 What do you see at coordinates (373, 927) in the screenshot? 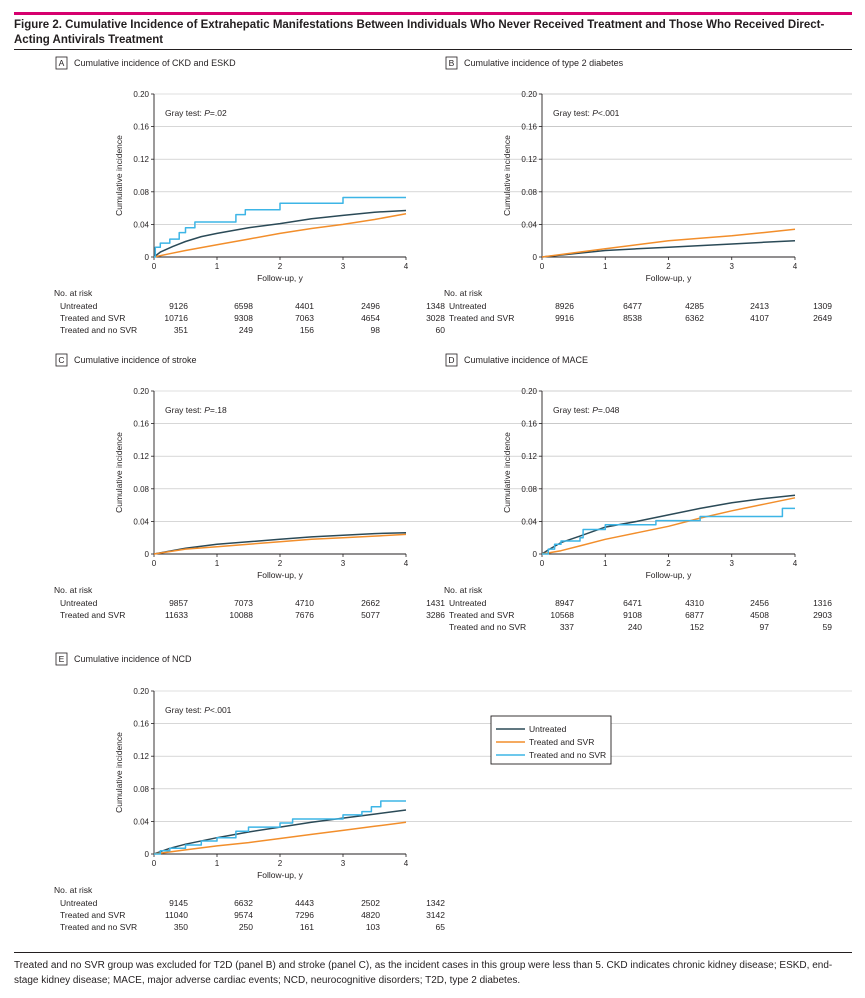
I see `risk-count: 103` at bounding box center [373, 927].